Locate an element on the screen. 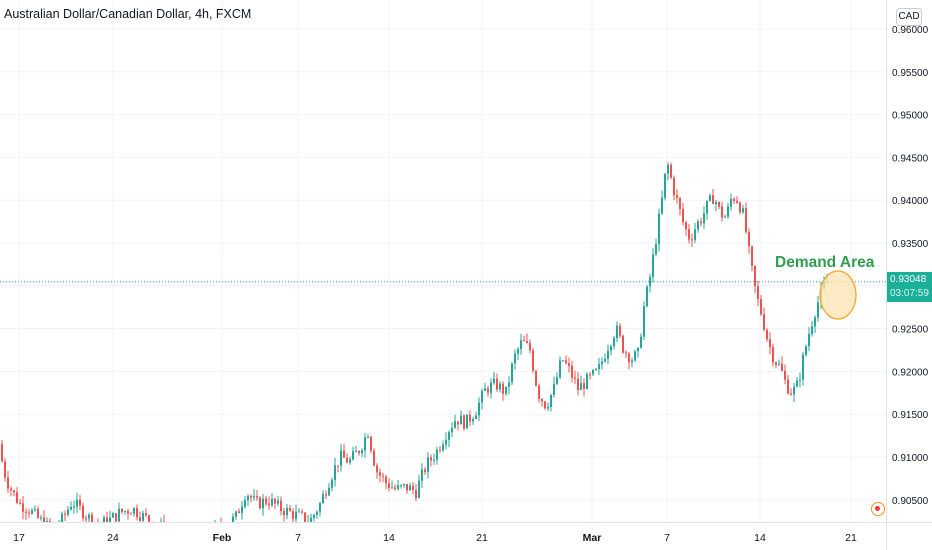  x-tick-label: 21 is located at coordinates (482, 538).